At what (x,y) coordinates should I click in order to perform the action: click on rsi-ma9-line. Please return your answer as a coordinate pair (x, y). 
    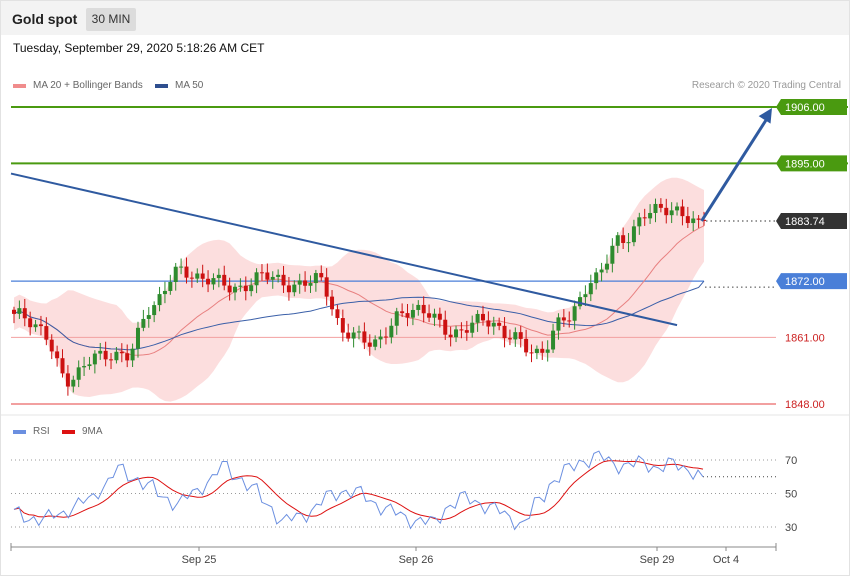
    Looking at the image, I should click on (358, 490).